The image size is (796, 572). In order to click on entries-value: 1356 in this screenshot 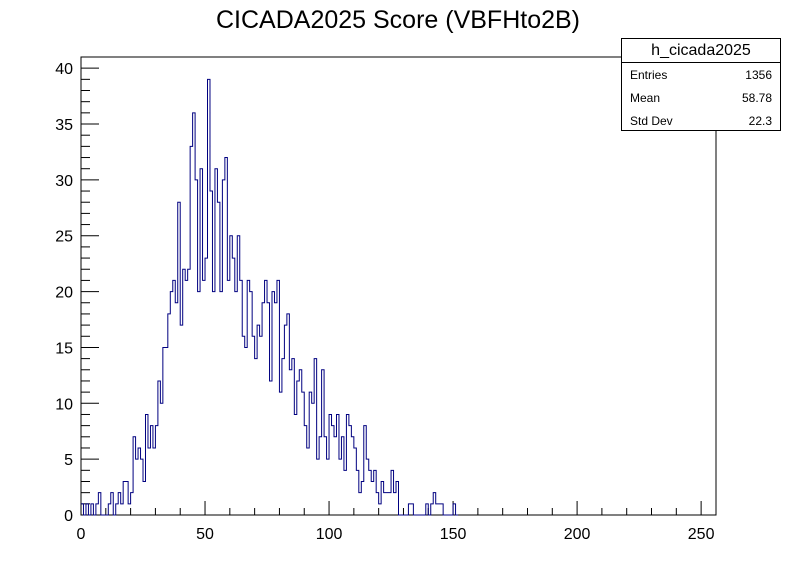, I will do `click(758, 75)`.